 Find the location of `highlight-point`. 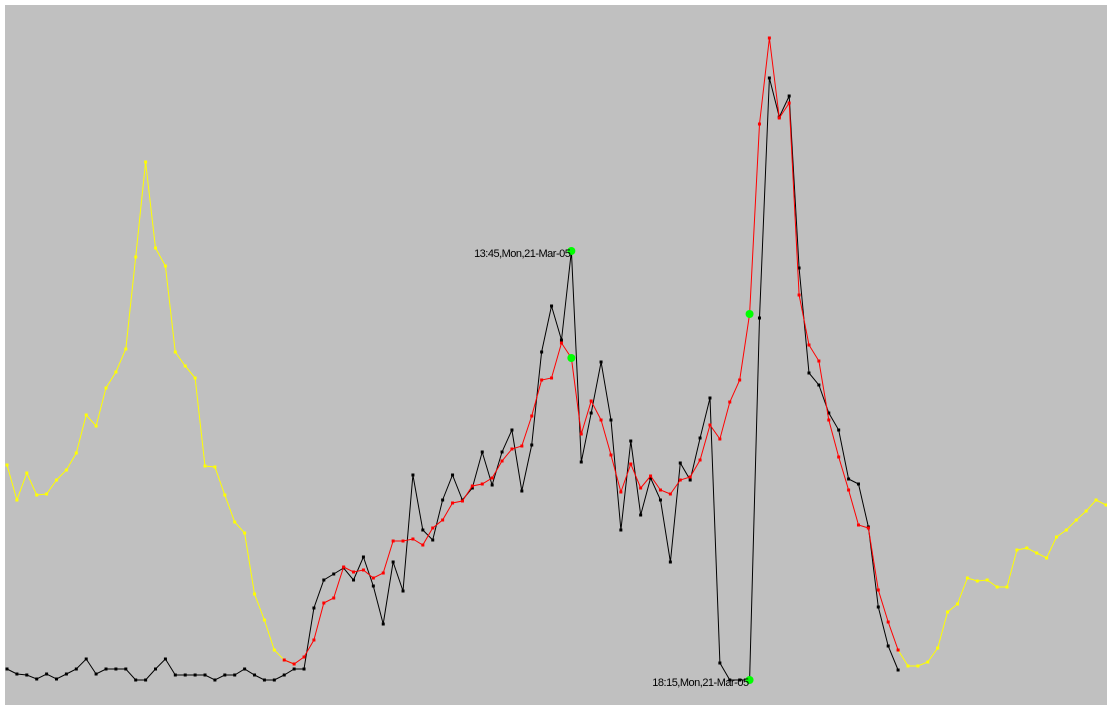

highlight-point is located at coordinates (749, 314).